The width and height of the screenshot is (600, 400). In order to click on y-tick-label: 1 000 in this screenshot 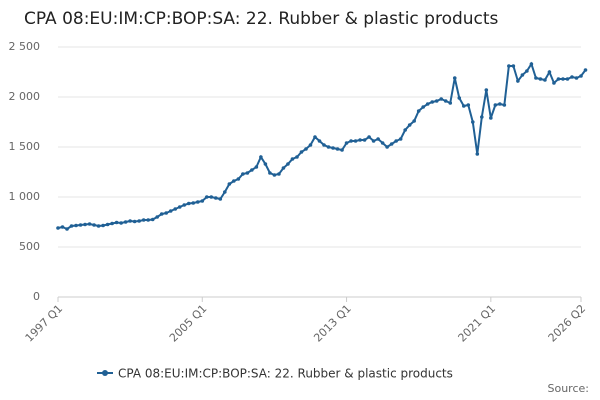, I will do `click(25, 196)`.